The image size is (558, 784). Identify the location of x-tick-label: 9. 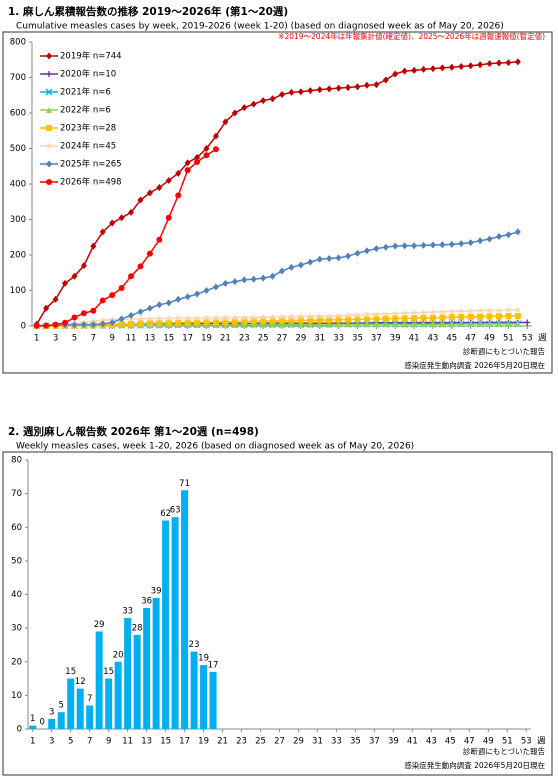
(111, 339).